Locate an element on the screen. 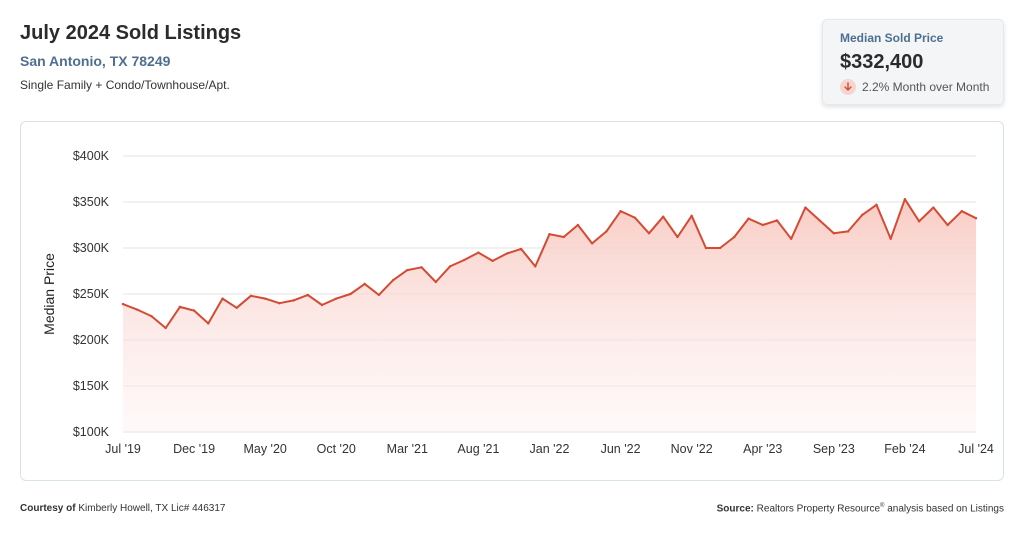 The width and height of the screenshot is (1024, 537). x-tick-label: Aug '21 is located at coordinates (478, 449).